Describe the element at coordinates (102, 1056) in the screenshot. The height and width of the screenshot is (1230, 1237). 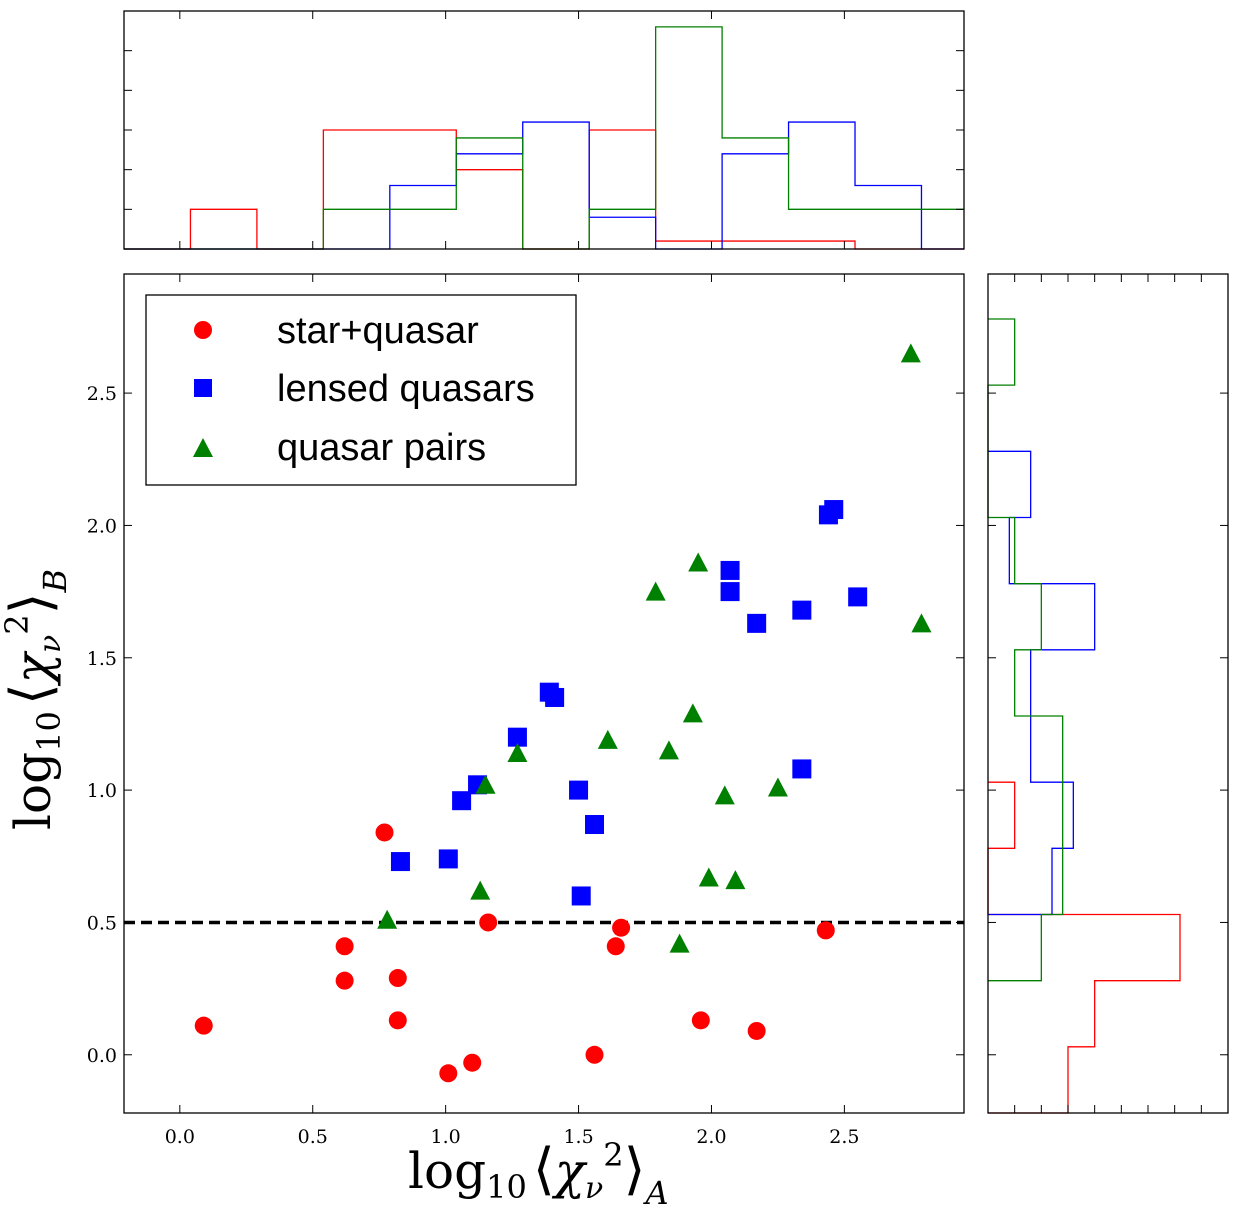
I see `y-tick-label: 0.0` at that location.